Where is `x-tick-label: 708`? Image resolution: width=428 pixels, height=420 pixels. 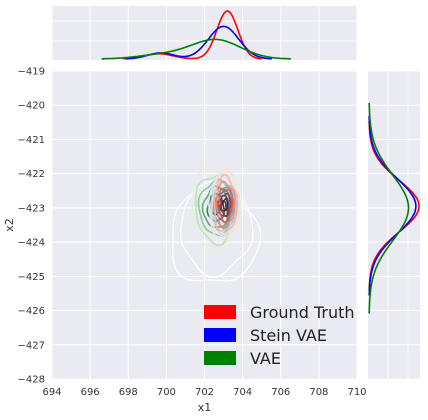
x-tick-label: 708 is located at coordinates (318, 392).